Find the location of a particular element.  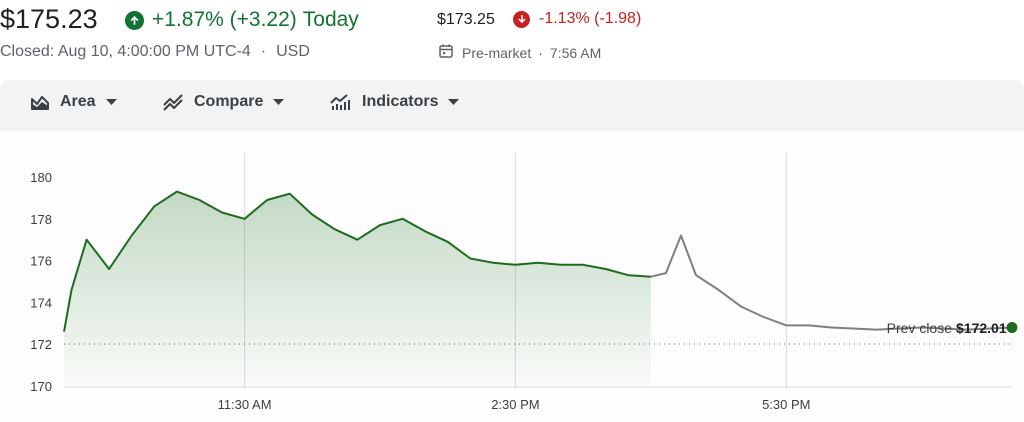

area-chart-icon is located at coordinates (40, 102).